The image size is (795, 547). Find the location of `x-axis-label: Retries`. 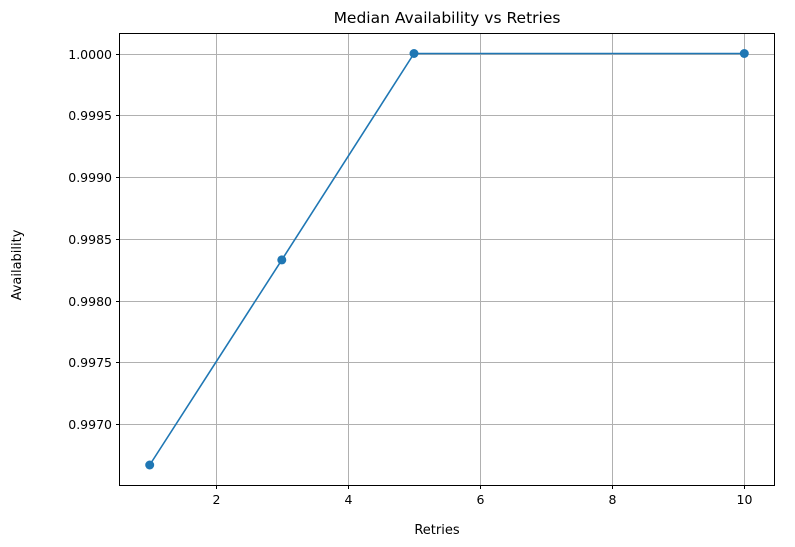

x-axis-label: Retries is located at coordinates (436, 530).